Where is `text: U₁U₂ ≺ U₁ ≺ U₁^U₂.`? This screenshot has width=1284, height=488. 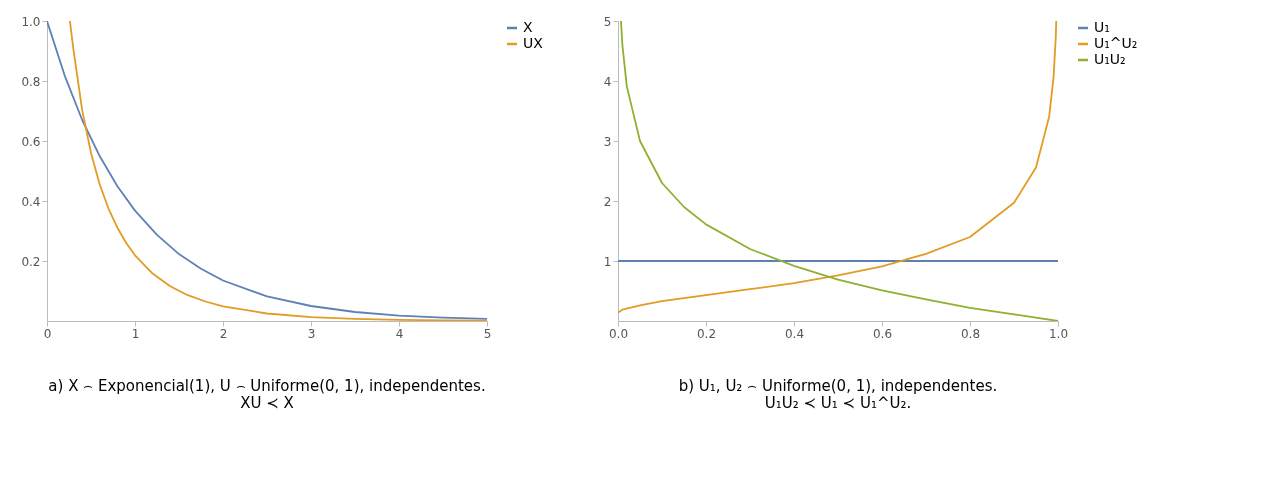
text: U₁U₂ ≺ U₁ ≺ U₁^U₂. is located at coordinates (838, 403).